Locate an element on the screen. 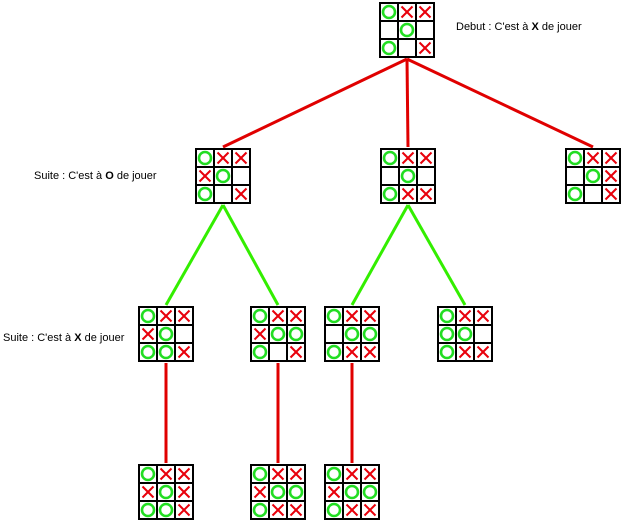 The height and width of the screenshot is (523, 624). label-suite-x: Suite : C'est à X de jouer is located at coordinates (63, 338).